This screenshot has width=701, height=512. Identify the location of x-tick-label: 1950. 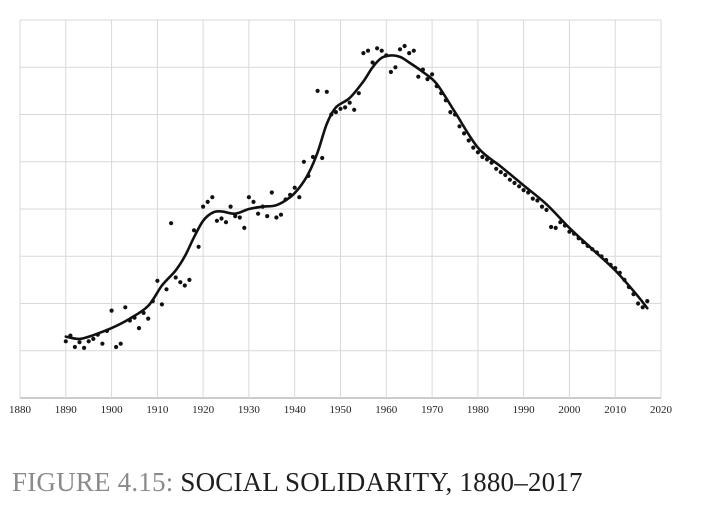
(341, 410).